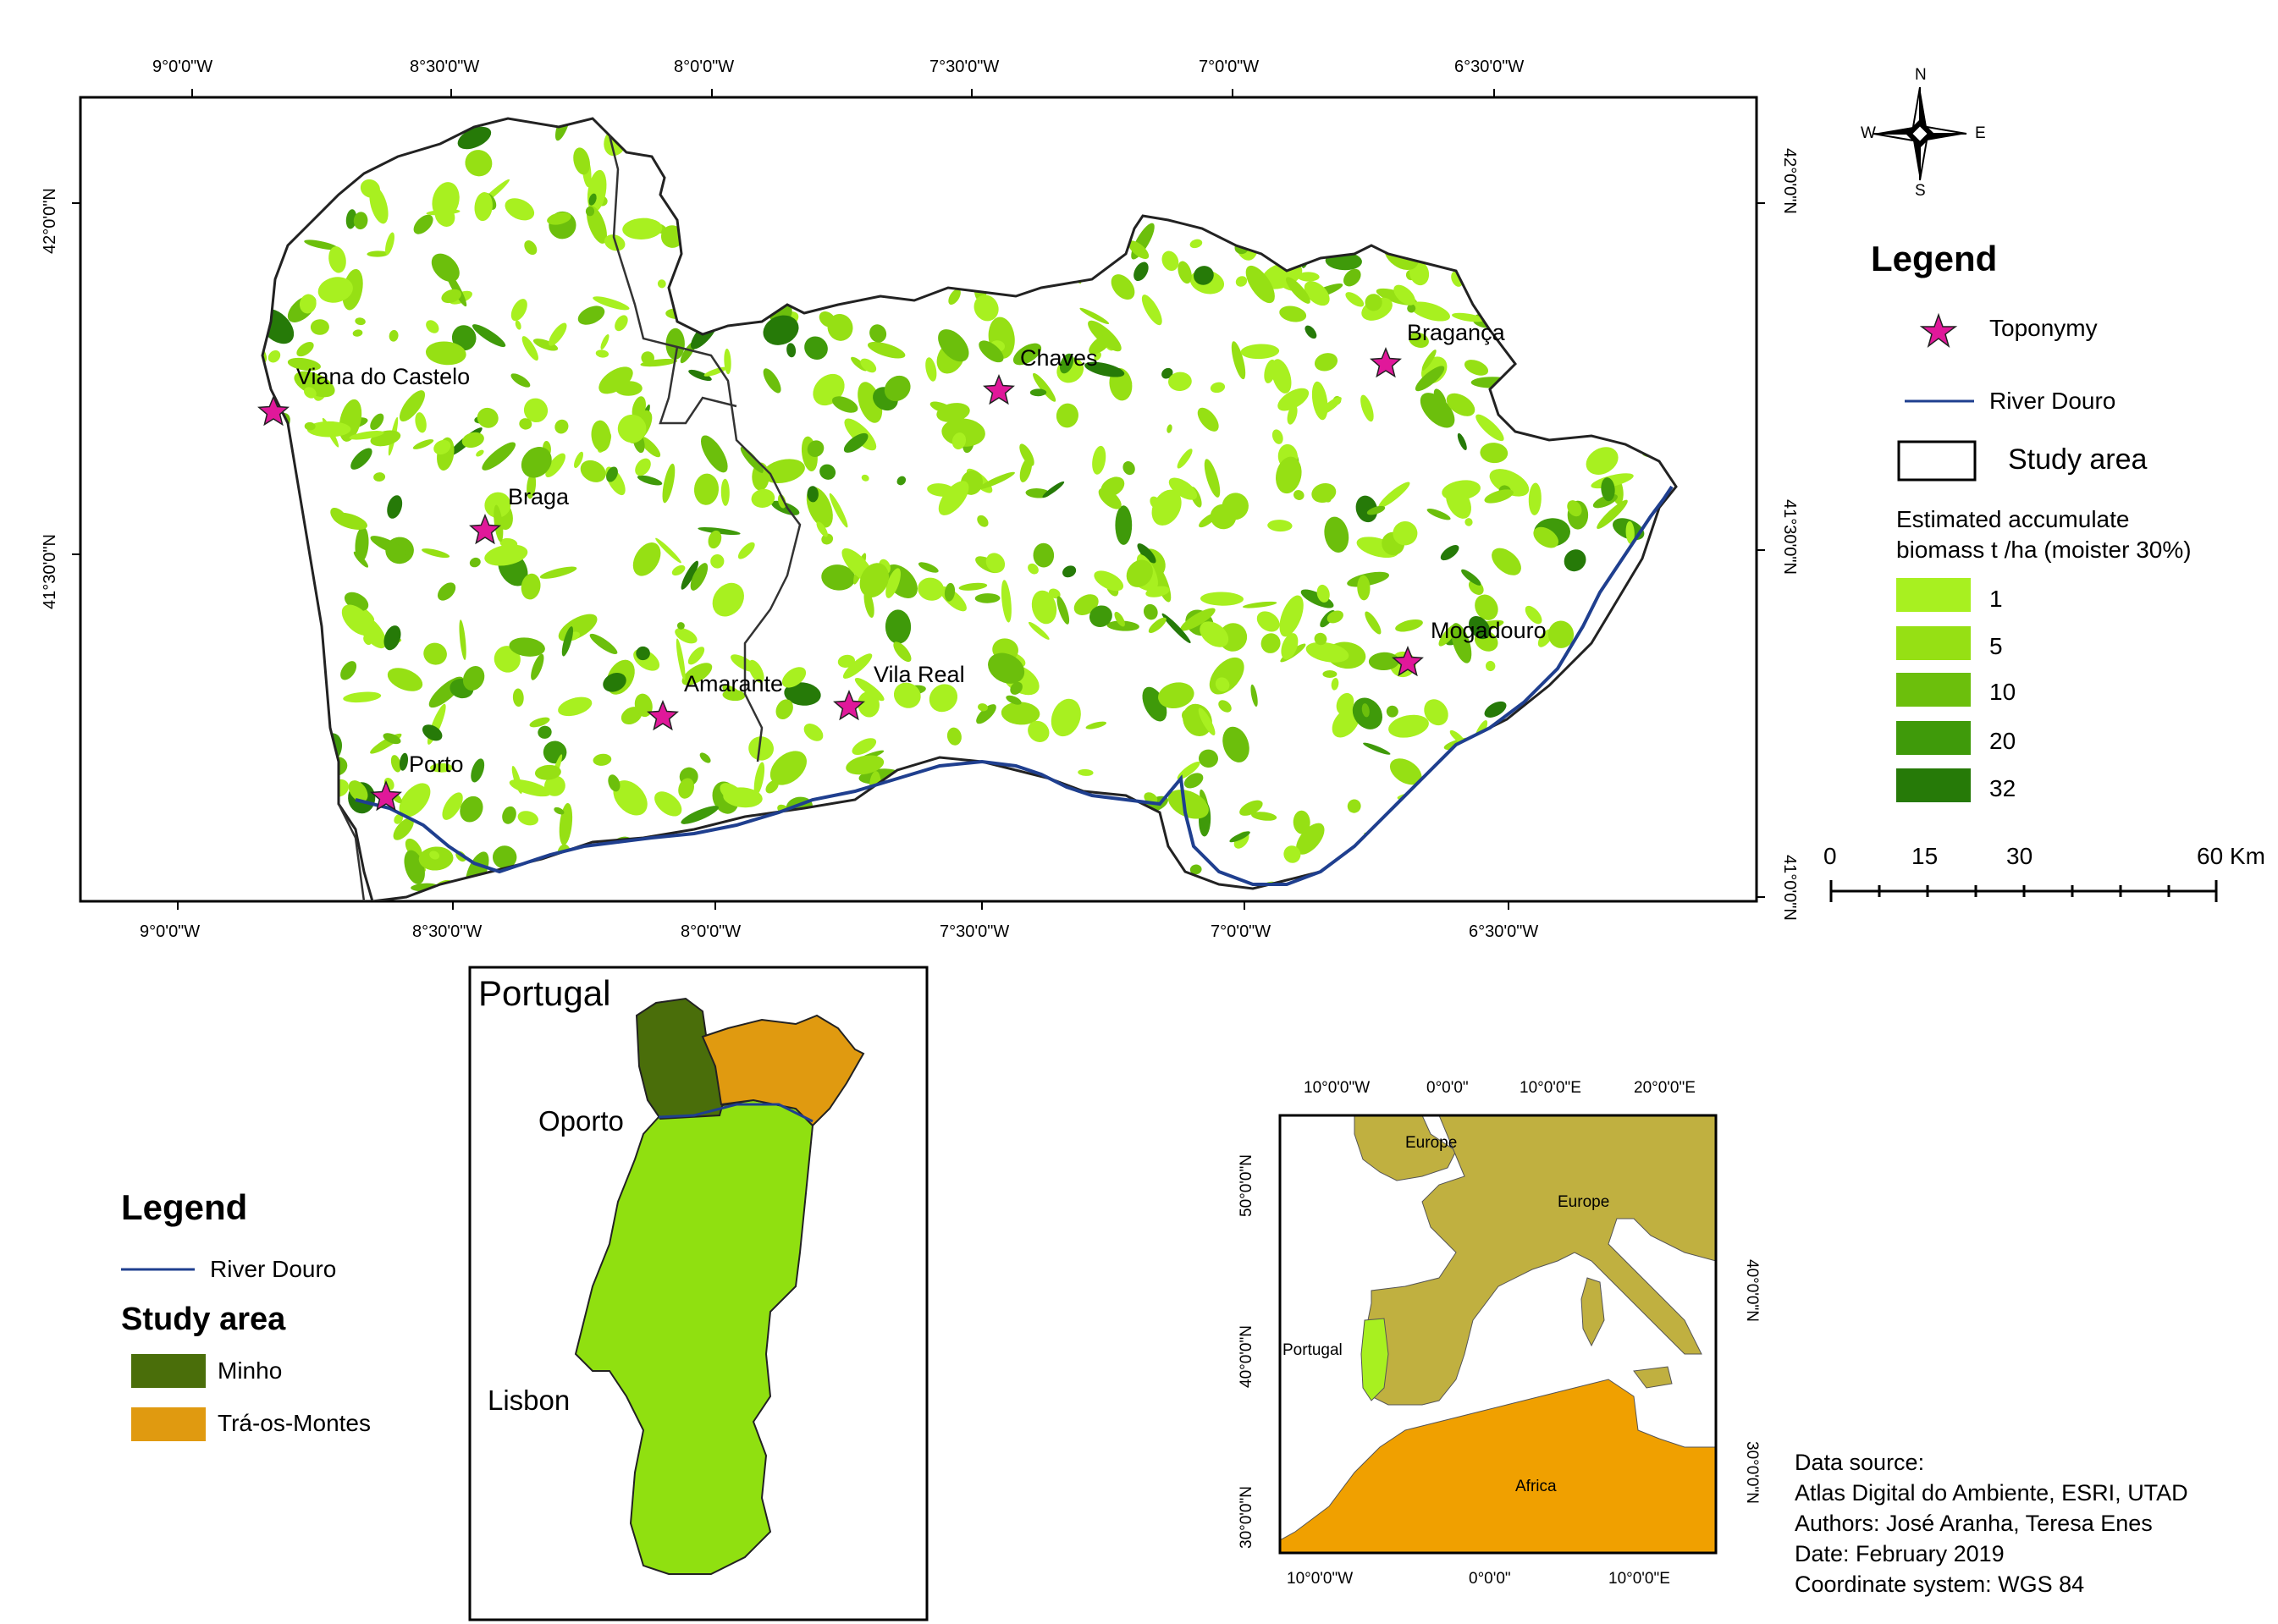  I want to click on eu-right-label-0: 40°0'0"N, so click(1752, 1290).